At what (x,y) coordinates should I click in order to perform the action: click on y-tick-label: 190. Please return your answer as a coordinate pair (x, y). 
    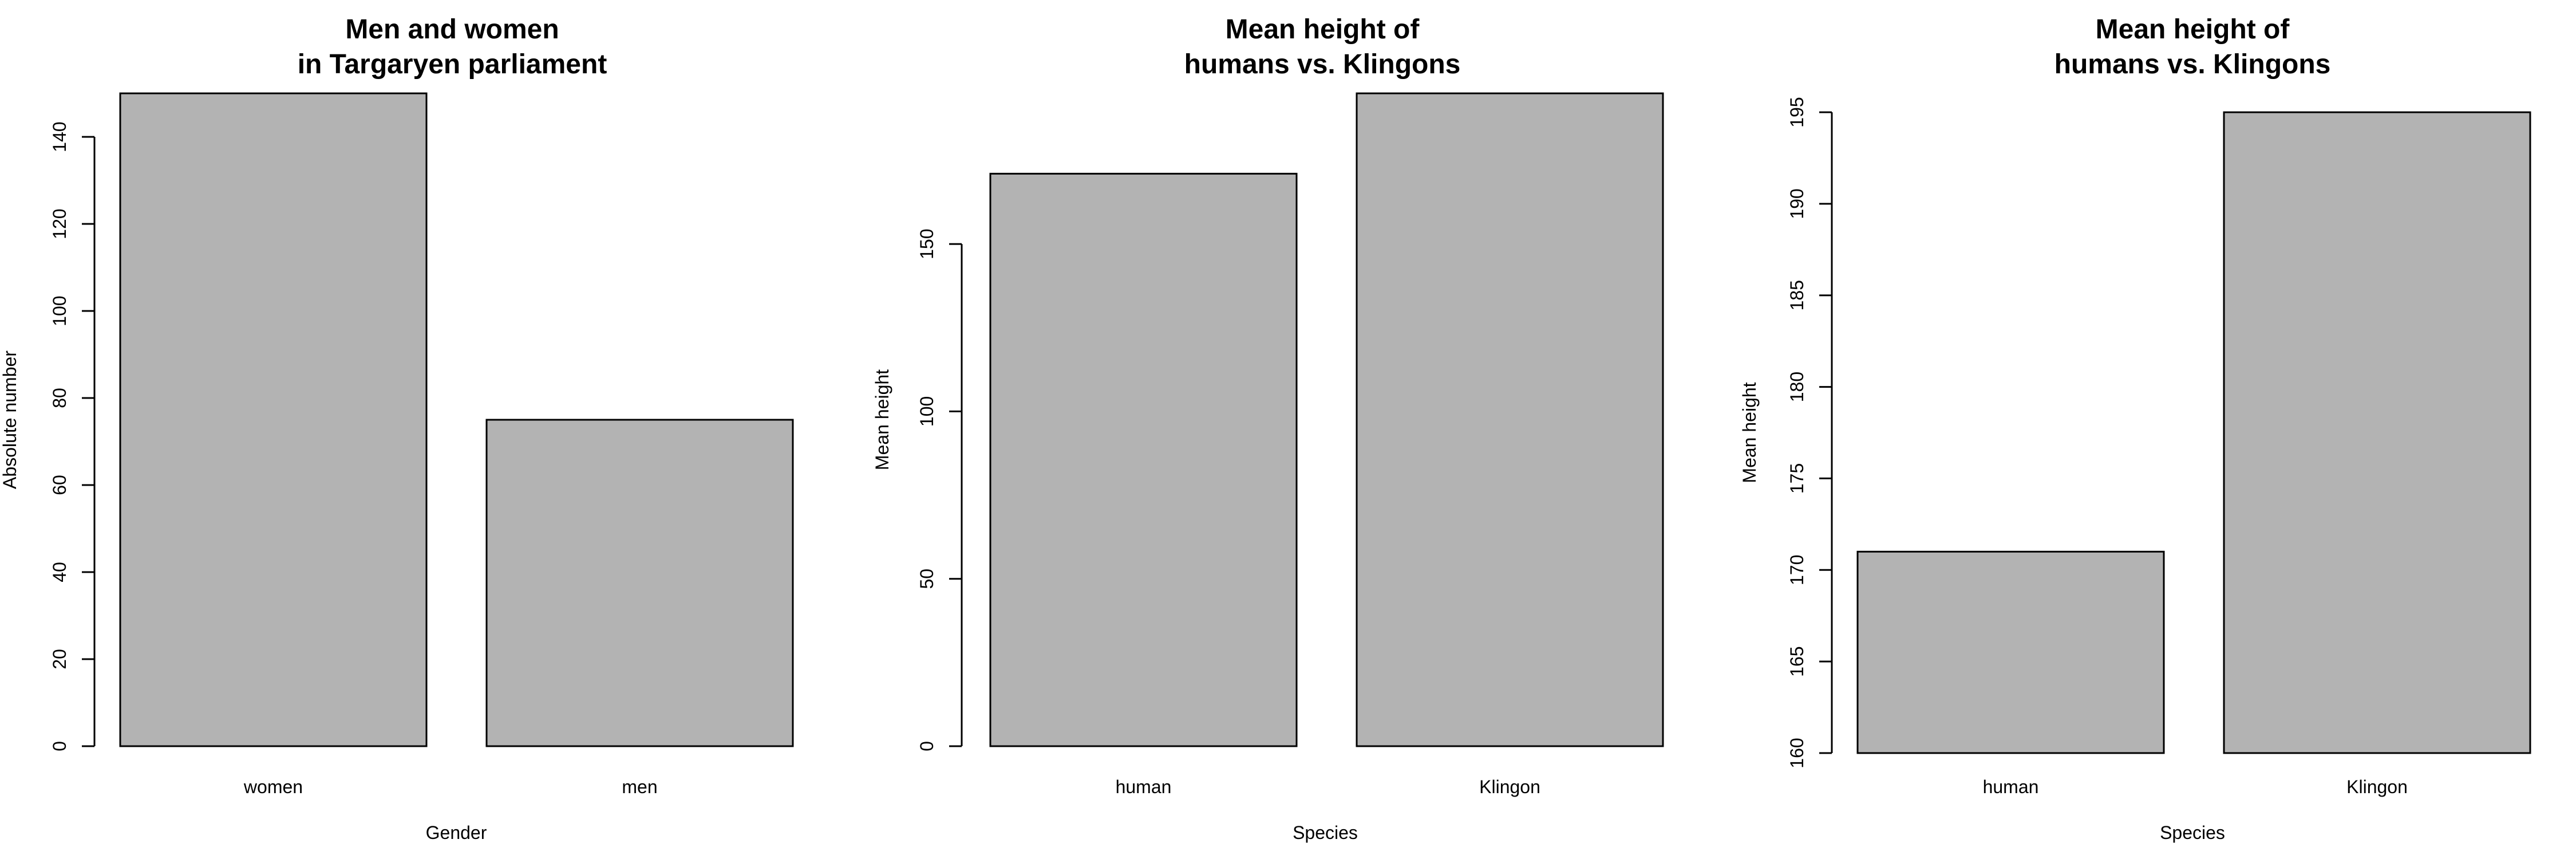
    Looking at the image, I should click on (1797, 203).